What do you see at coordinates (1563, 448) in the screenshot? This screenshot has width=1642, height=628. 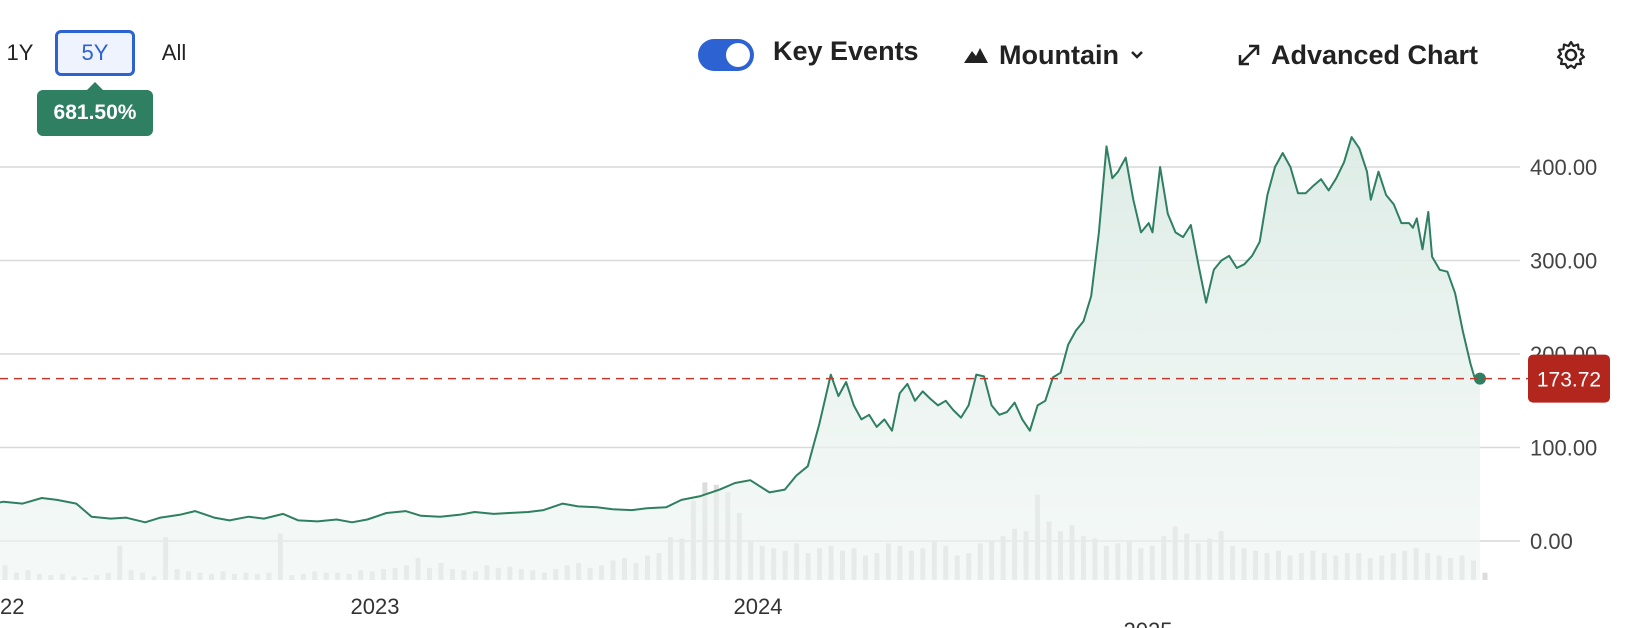 I see `y-tick-label: 100.00` at bounding box center [1563, 448].